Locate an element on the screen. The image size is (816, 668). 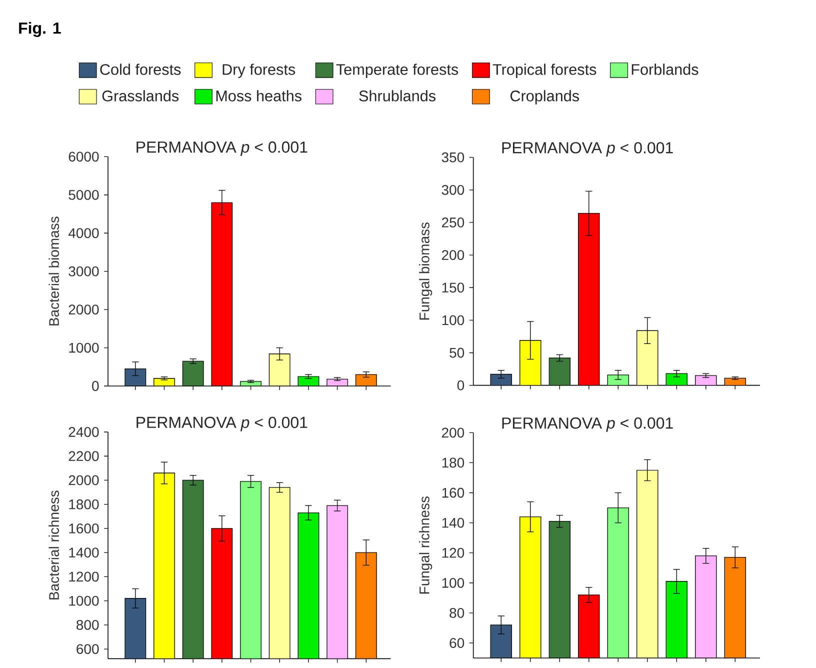
legend-label: Shrublands is located at coordinates (397, 96).